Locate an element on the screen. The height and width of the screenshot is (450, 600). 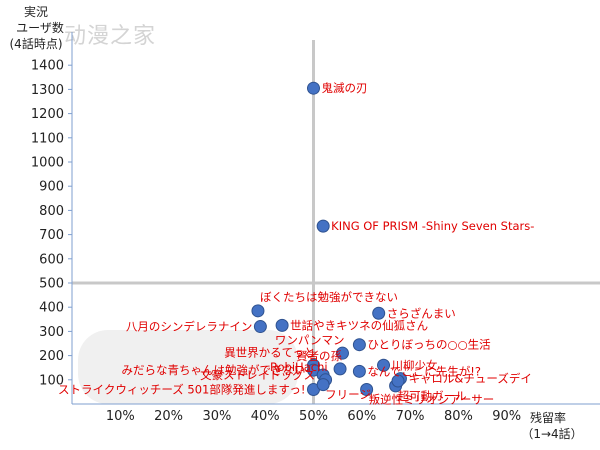
x-tick-label: 80% is located at coordinates (458, 416).